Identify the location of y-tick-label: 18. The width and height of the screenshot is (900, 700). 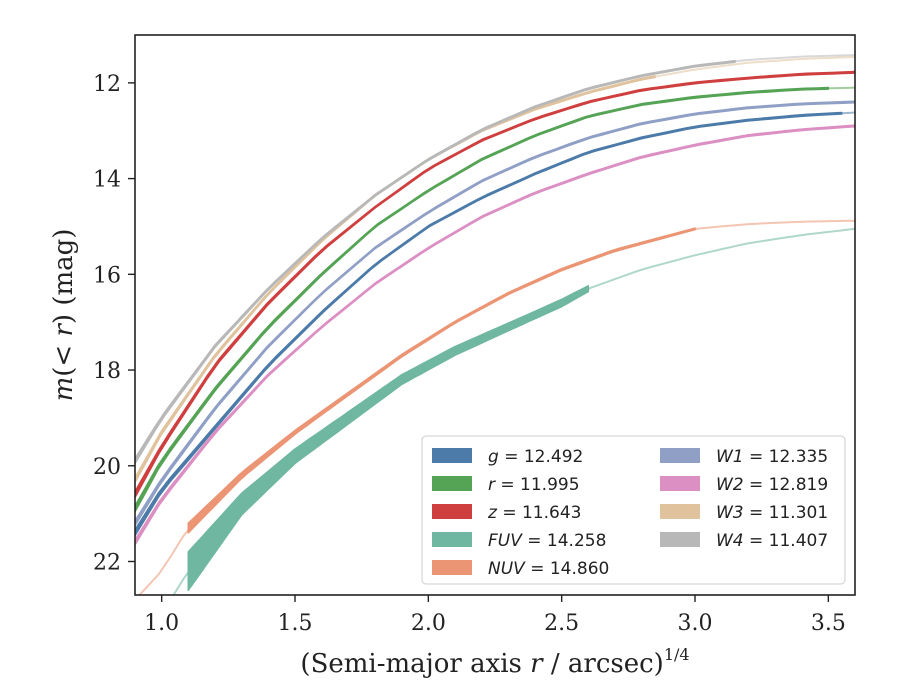
(107, 371).